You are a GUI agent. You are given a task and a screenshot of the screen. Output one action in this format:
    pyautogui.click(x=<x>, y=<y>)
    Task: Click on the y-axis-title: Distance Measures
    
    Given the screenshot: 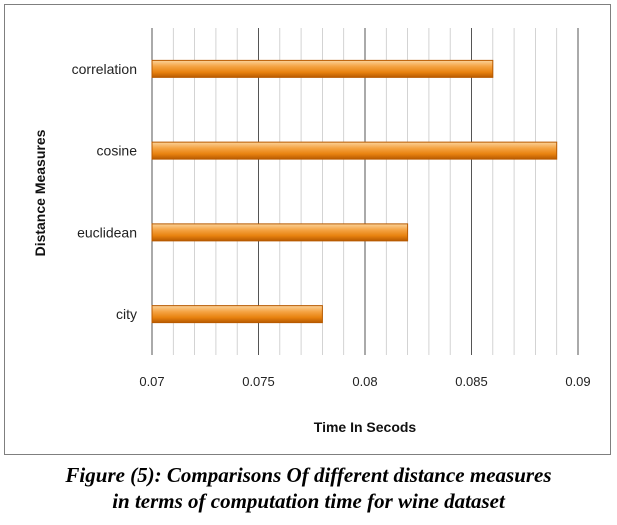 What is the action you would take?
    pyautogui.click(x=40, y=192)
    